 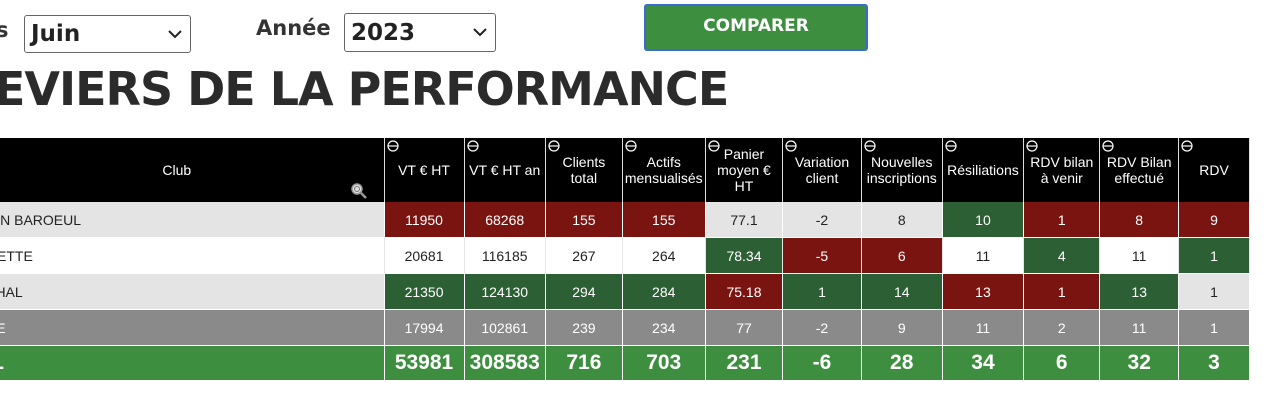 What do you see at coordinates (364, 89) in the screenshot?
I see `page-title: EVIERS DE LA PERFORMANCE` at bounding box center [364, 89].